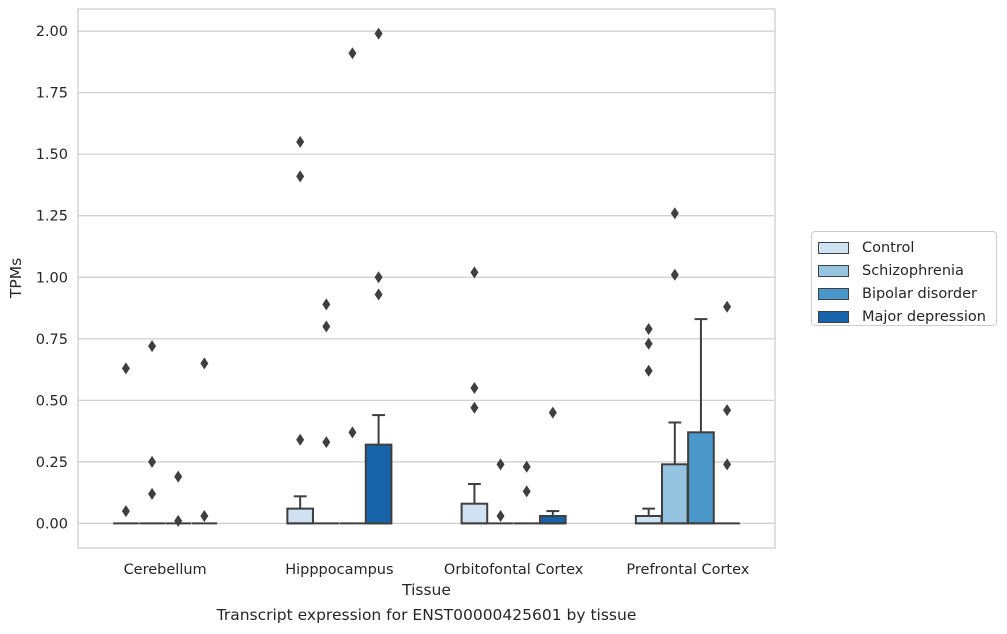  I want to click on y-tick-label: 0.75, so click(52, 340).